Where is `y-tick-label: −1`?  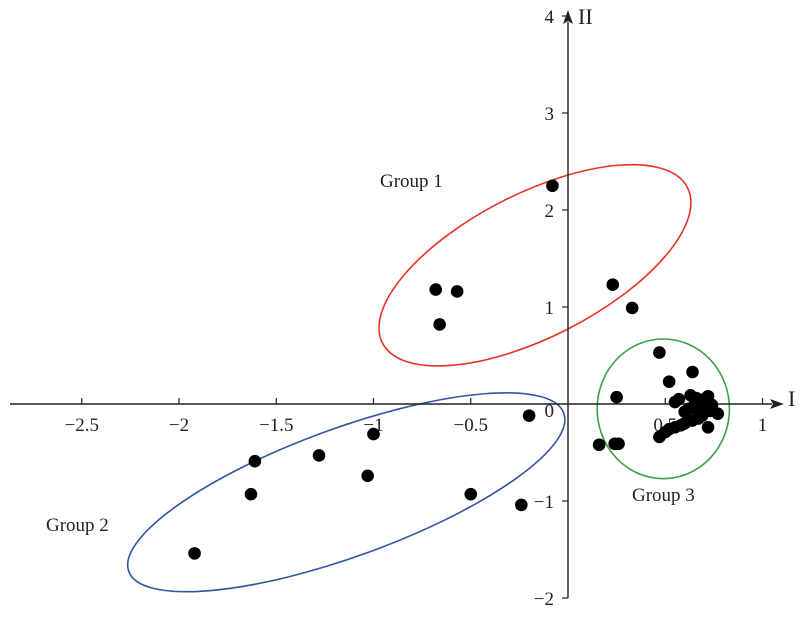 y-tick-label: −1 is located at coordinates (544, 502).